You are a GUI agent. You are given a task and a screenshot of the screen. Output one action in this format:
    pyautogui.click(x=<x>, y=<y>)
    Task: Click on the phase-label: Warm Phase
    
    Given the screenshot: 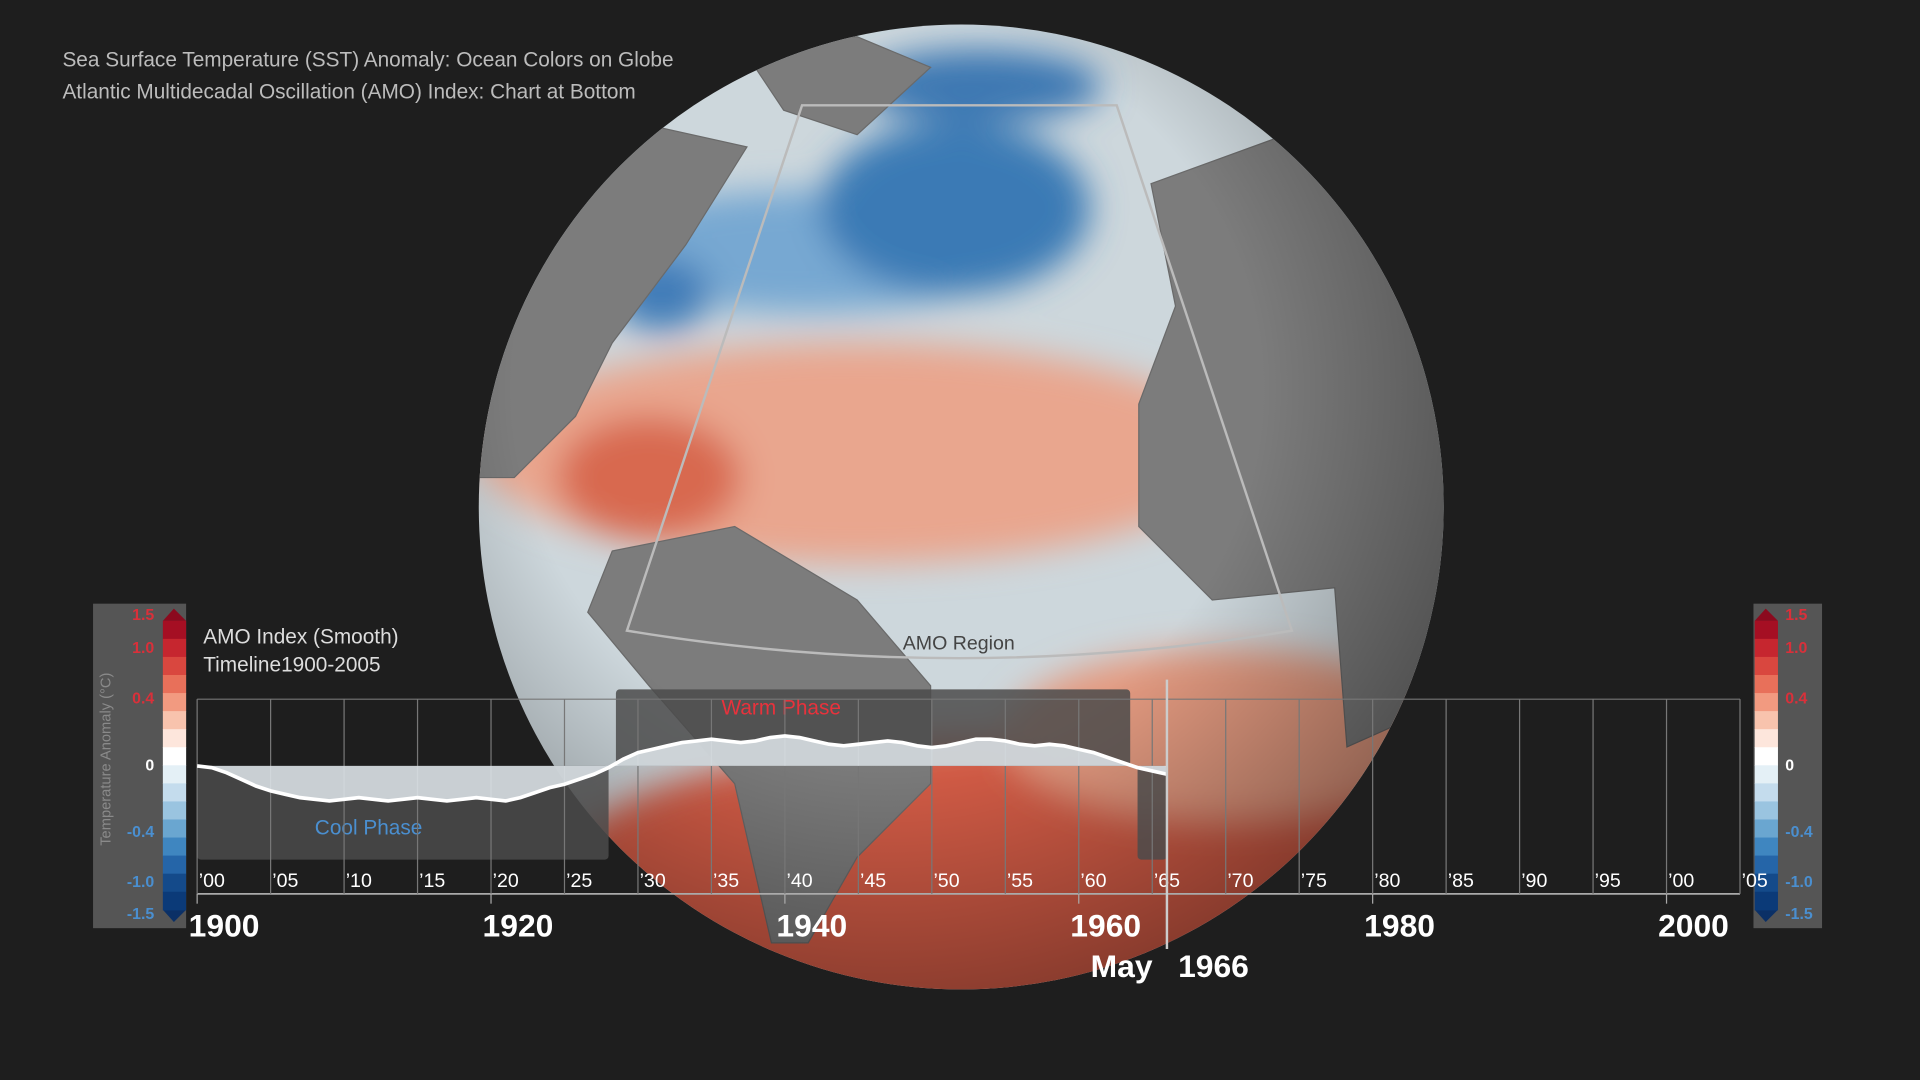 What is the action you would take?
    pyautogui.click(x=781, y=707)
    